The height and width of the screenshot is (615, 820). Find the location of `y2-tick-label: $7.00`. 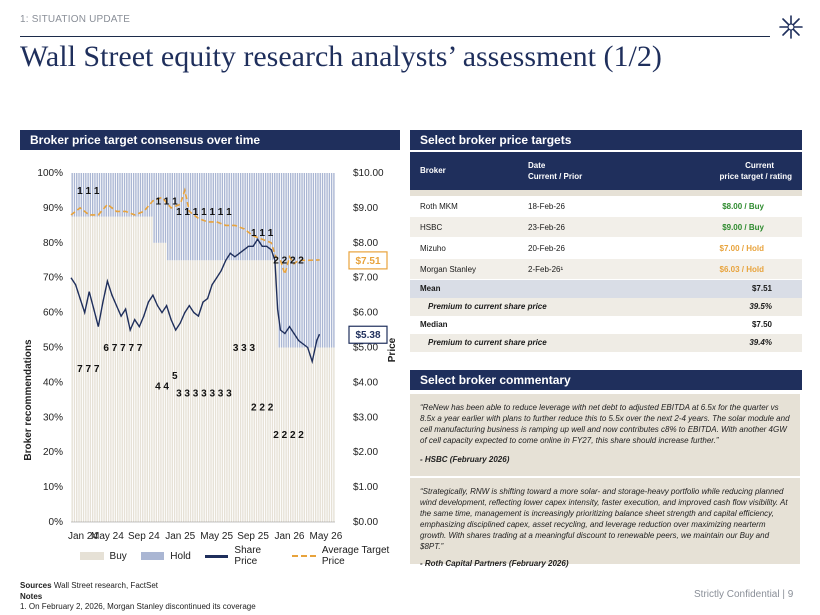

y2-tick-label: $7.00 is located at coordinates (365, 278).